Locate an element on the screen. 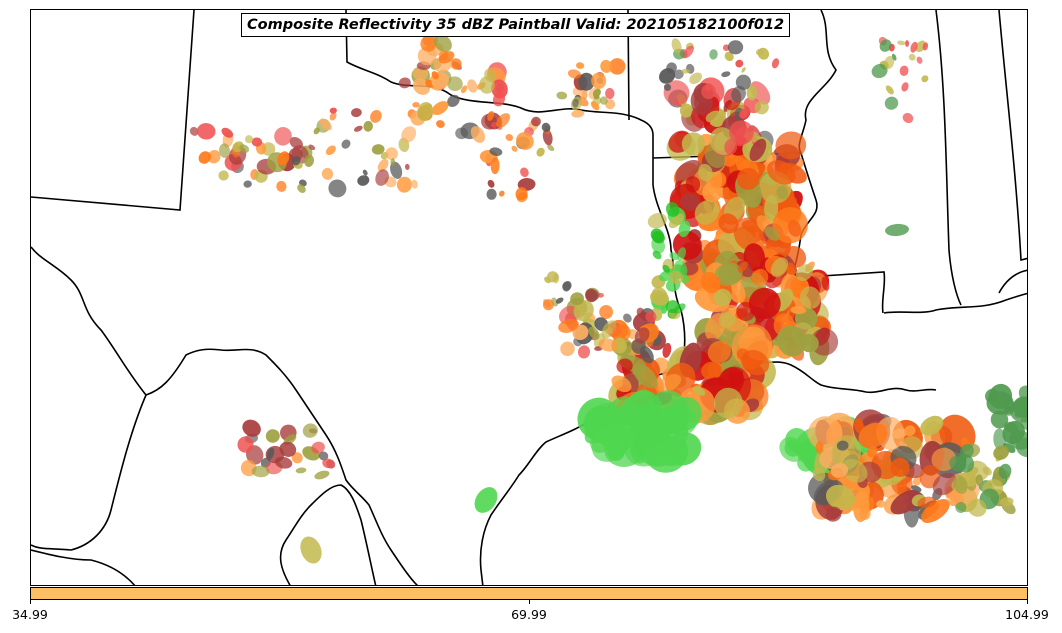 The image size is (1062, 633). boundary-ok-red-river is located at coordinates (499, 97).